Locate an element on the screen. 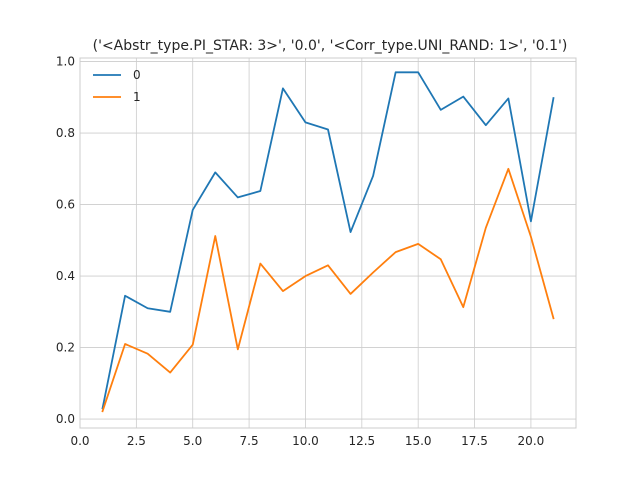 The height and width of the screenshot is (480, 640). x-axis-tick-labels: 0.0 2.5 5.0 7.5 10.0 12.5 15.0 17.5 20.0 is located at coordinates (307, 441).